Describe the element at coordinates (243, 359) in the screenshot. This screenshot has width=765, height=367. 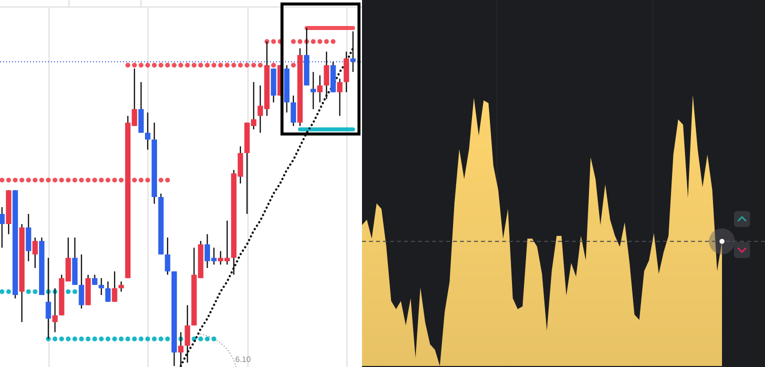
I see `annotation: 6.10` at that location.